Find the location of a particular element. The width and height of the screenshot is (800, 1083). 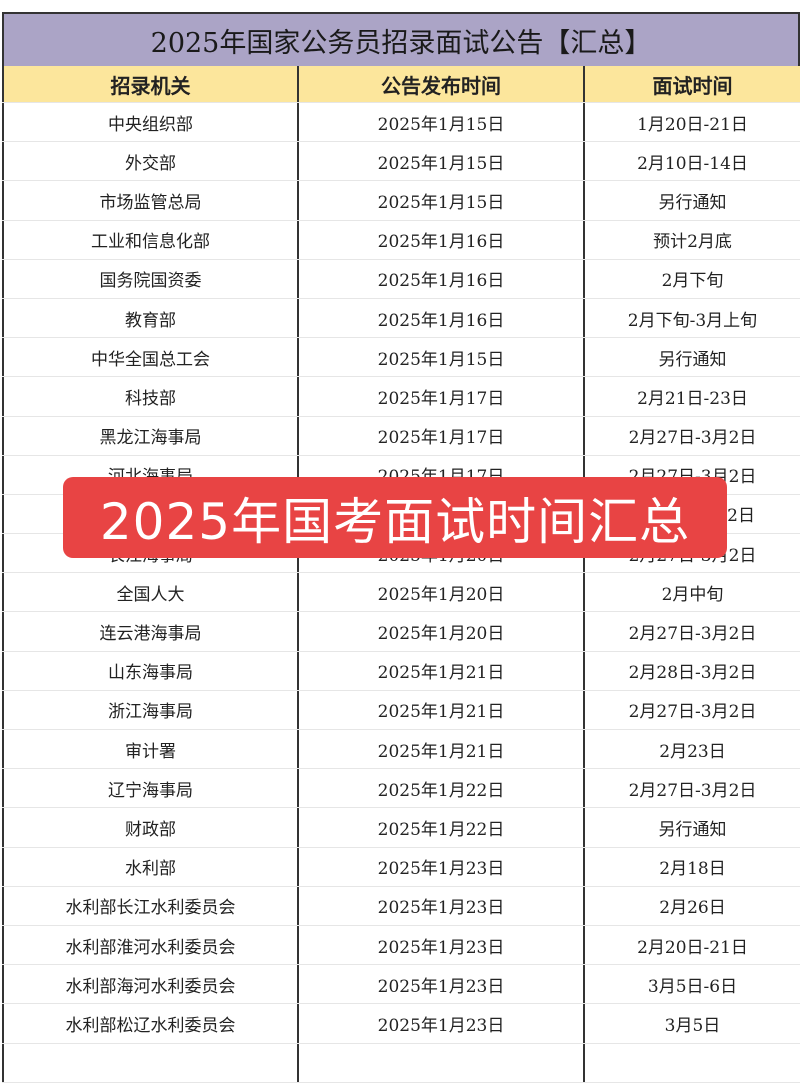

table-row: 中央组织部 2025年1月15日 1月20日-21日 is located at coordinates (401, 123).